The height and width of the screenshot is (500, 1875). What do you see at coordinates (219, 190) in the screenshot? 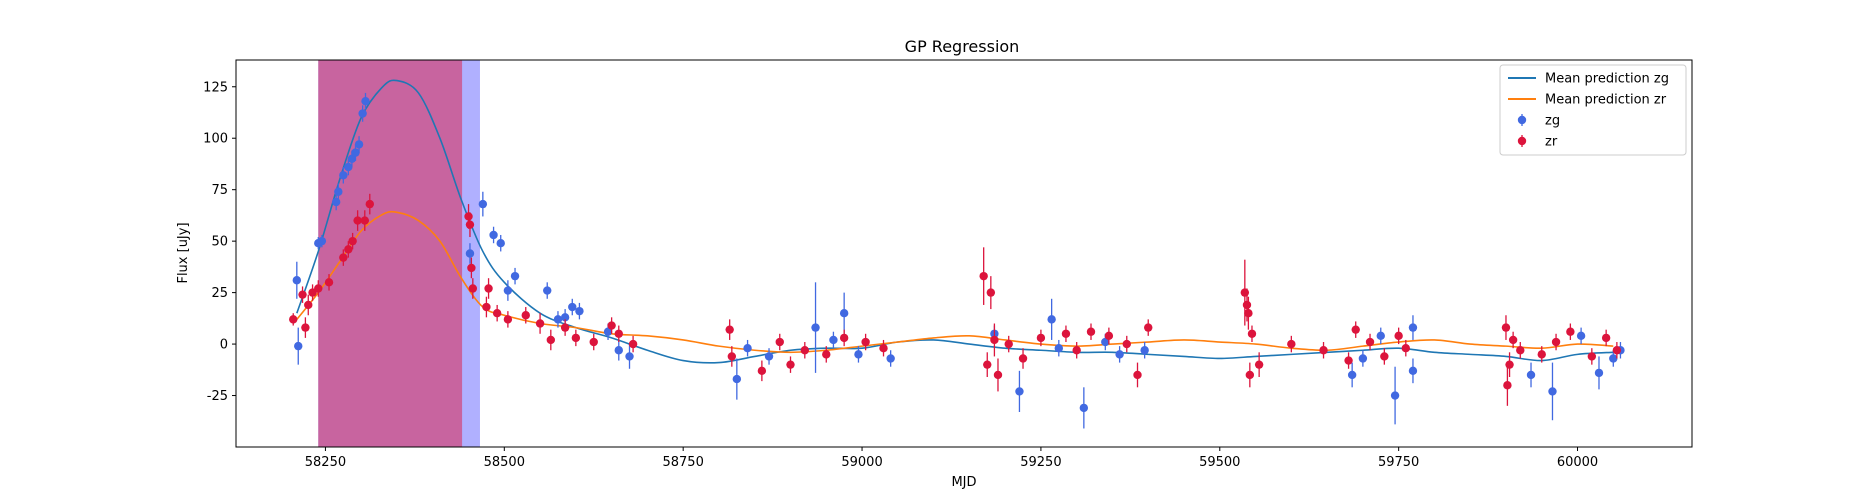
I see `y-tick-label: 75` at bounding box center [219, 190].